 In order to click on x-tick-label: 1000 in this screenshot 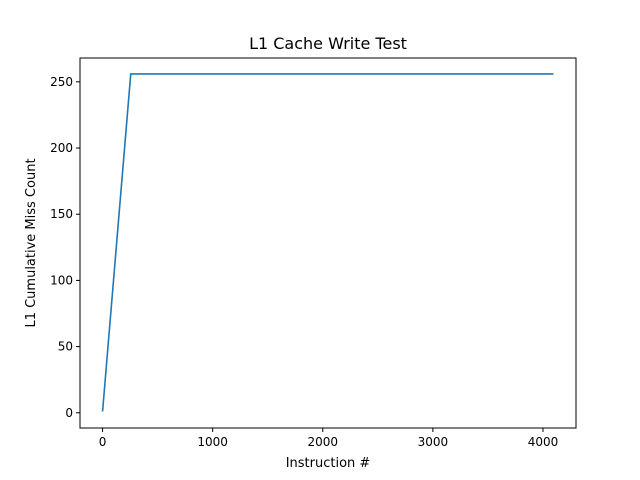, I will do `click(212, 442)`.